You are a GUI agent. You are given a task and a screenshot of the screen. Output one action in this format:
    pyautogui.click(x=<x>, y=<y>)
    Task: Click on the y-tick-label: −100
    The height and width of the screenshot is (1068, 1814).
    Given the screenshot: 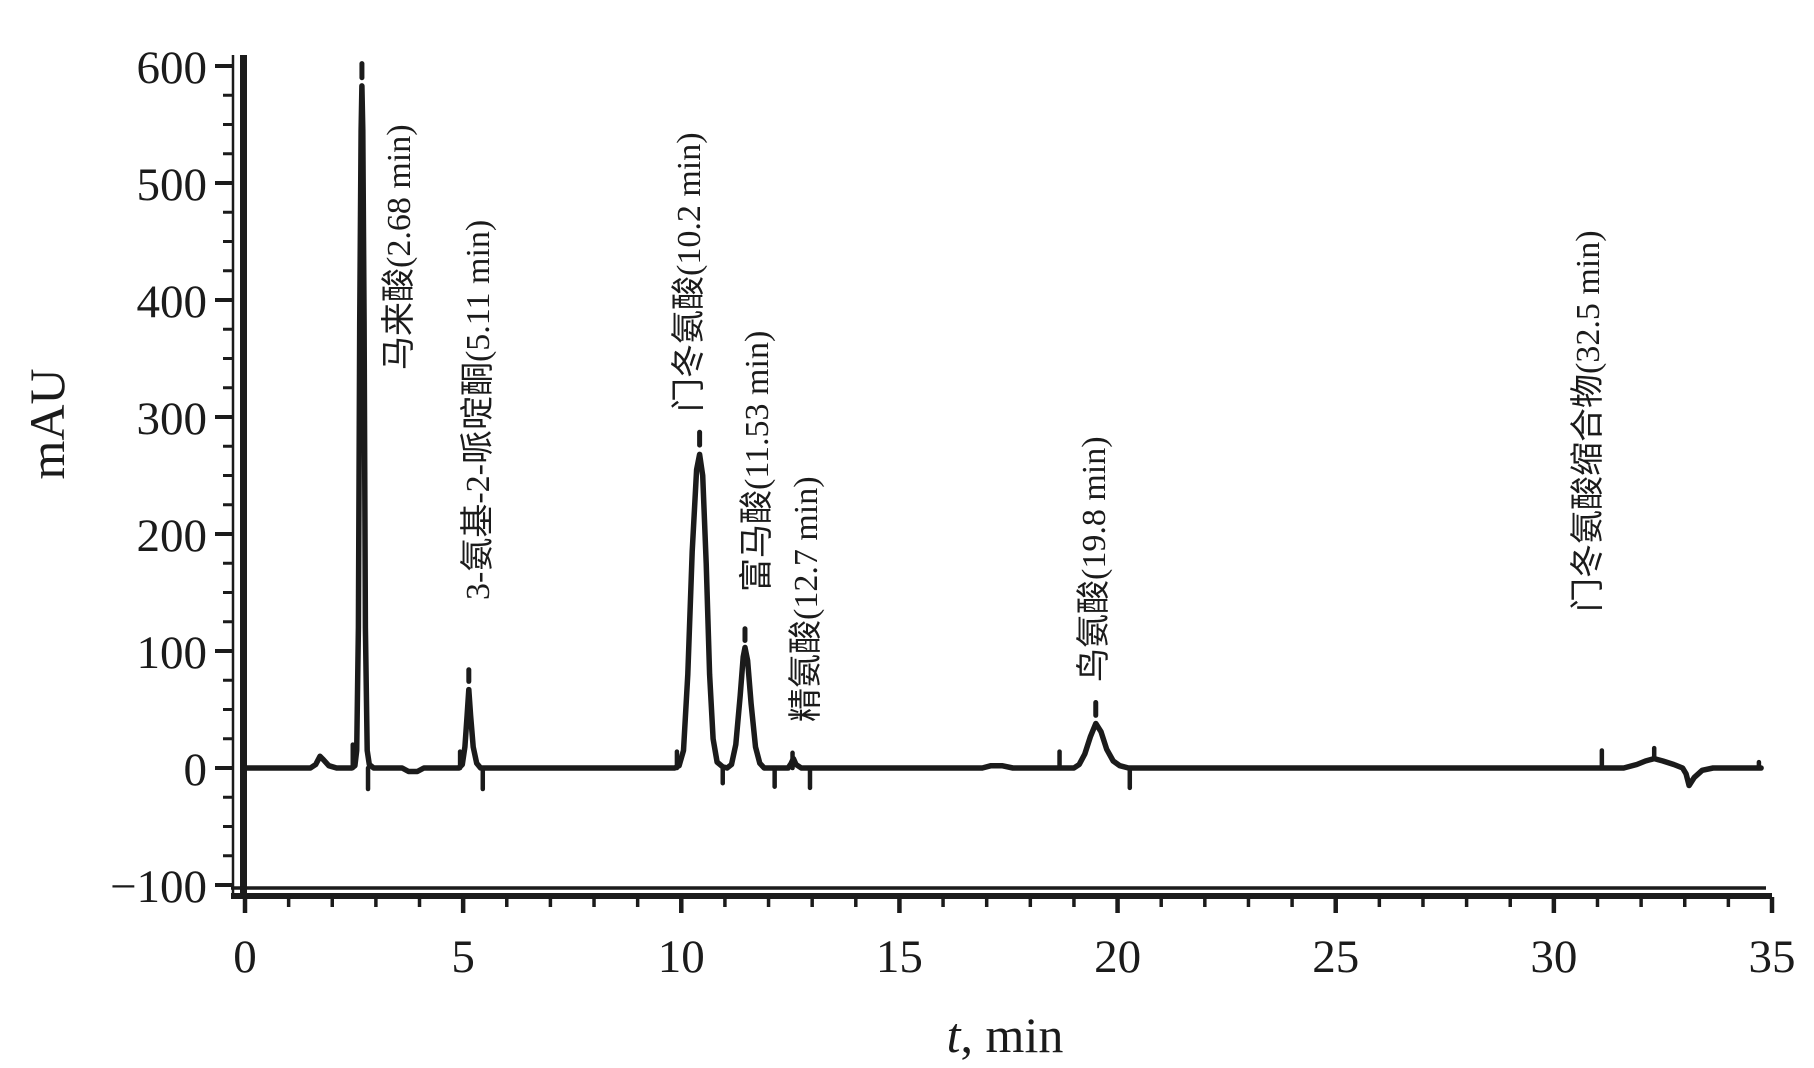 What is the action you would take?
    pyautogui.click(x=158, y=887)
    